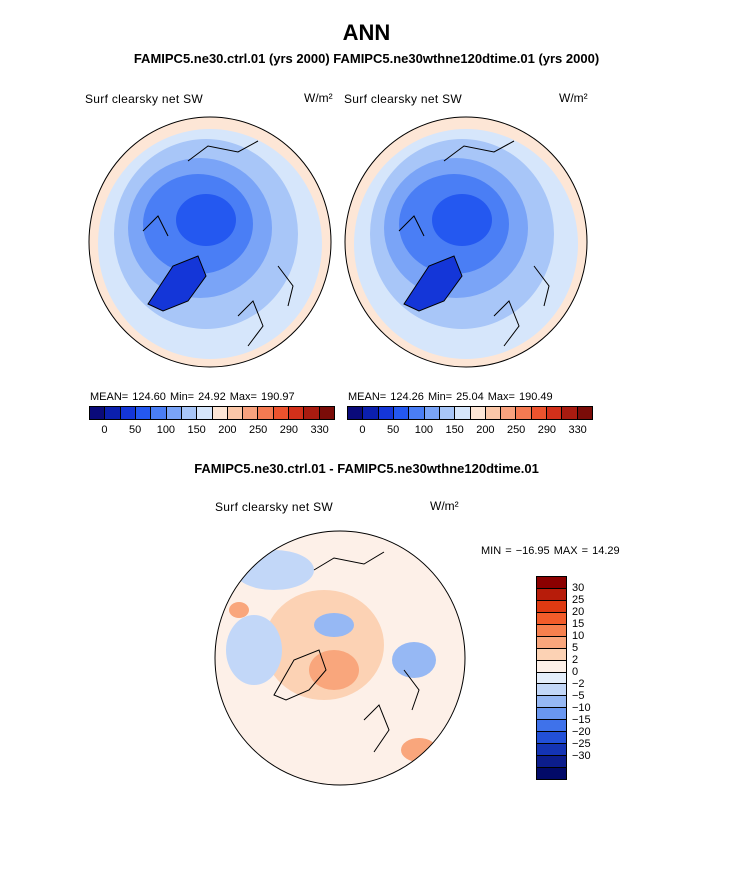 This screenshot has height=882, width=733. I want to click on page-title: ANN, so click(366, 32).